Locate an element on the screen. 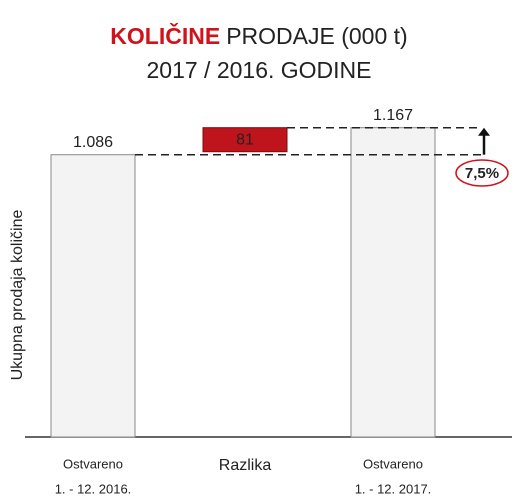 The height and width of the screenshot is (496, 518). annotation: 7,5% is located at coordinates (482, 173).